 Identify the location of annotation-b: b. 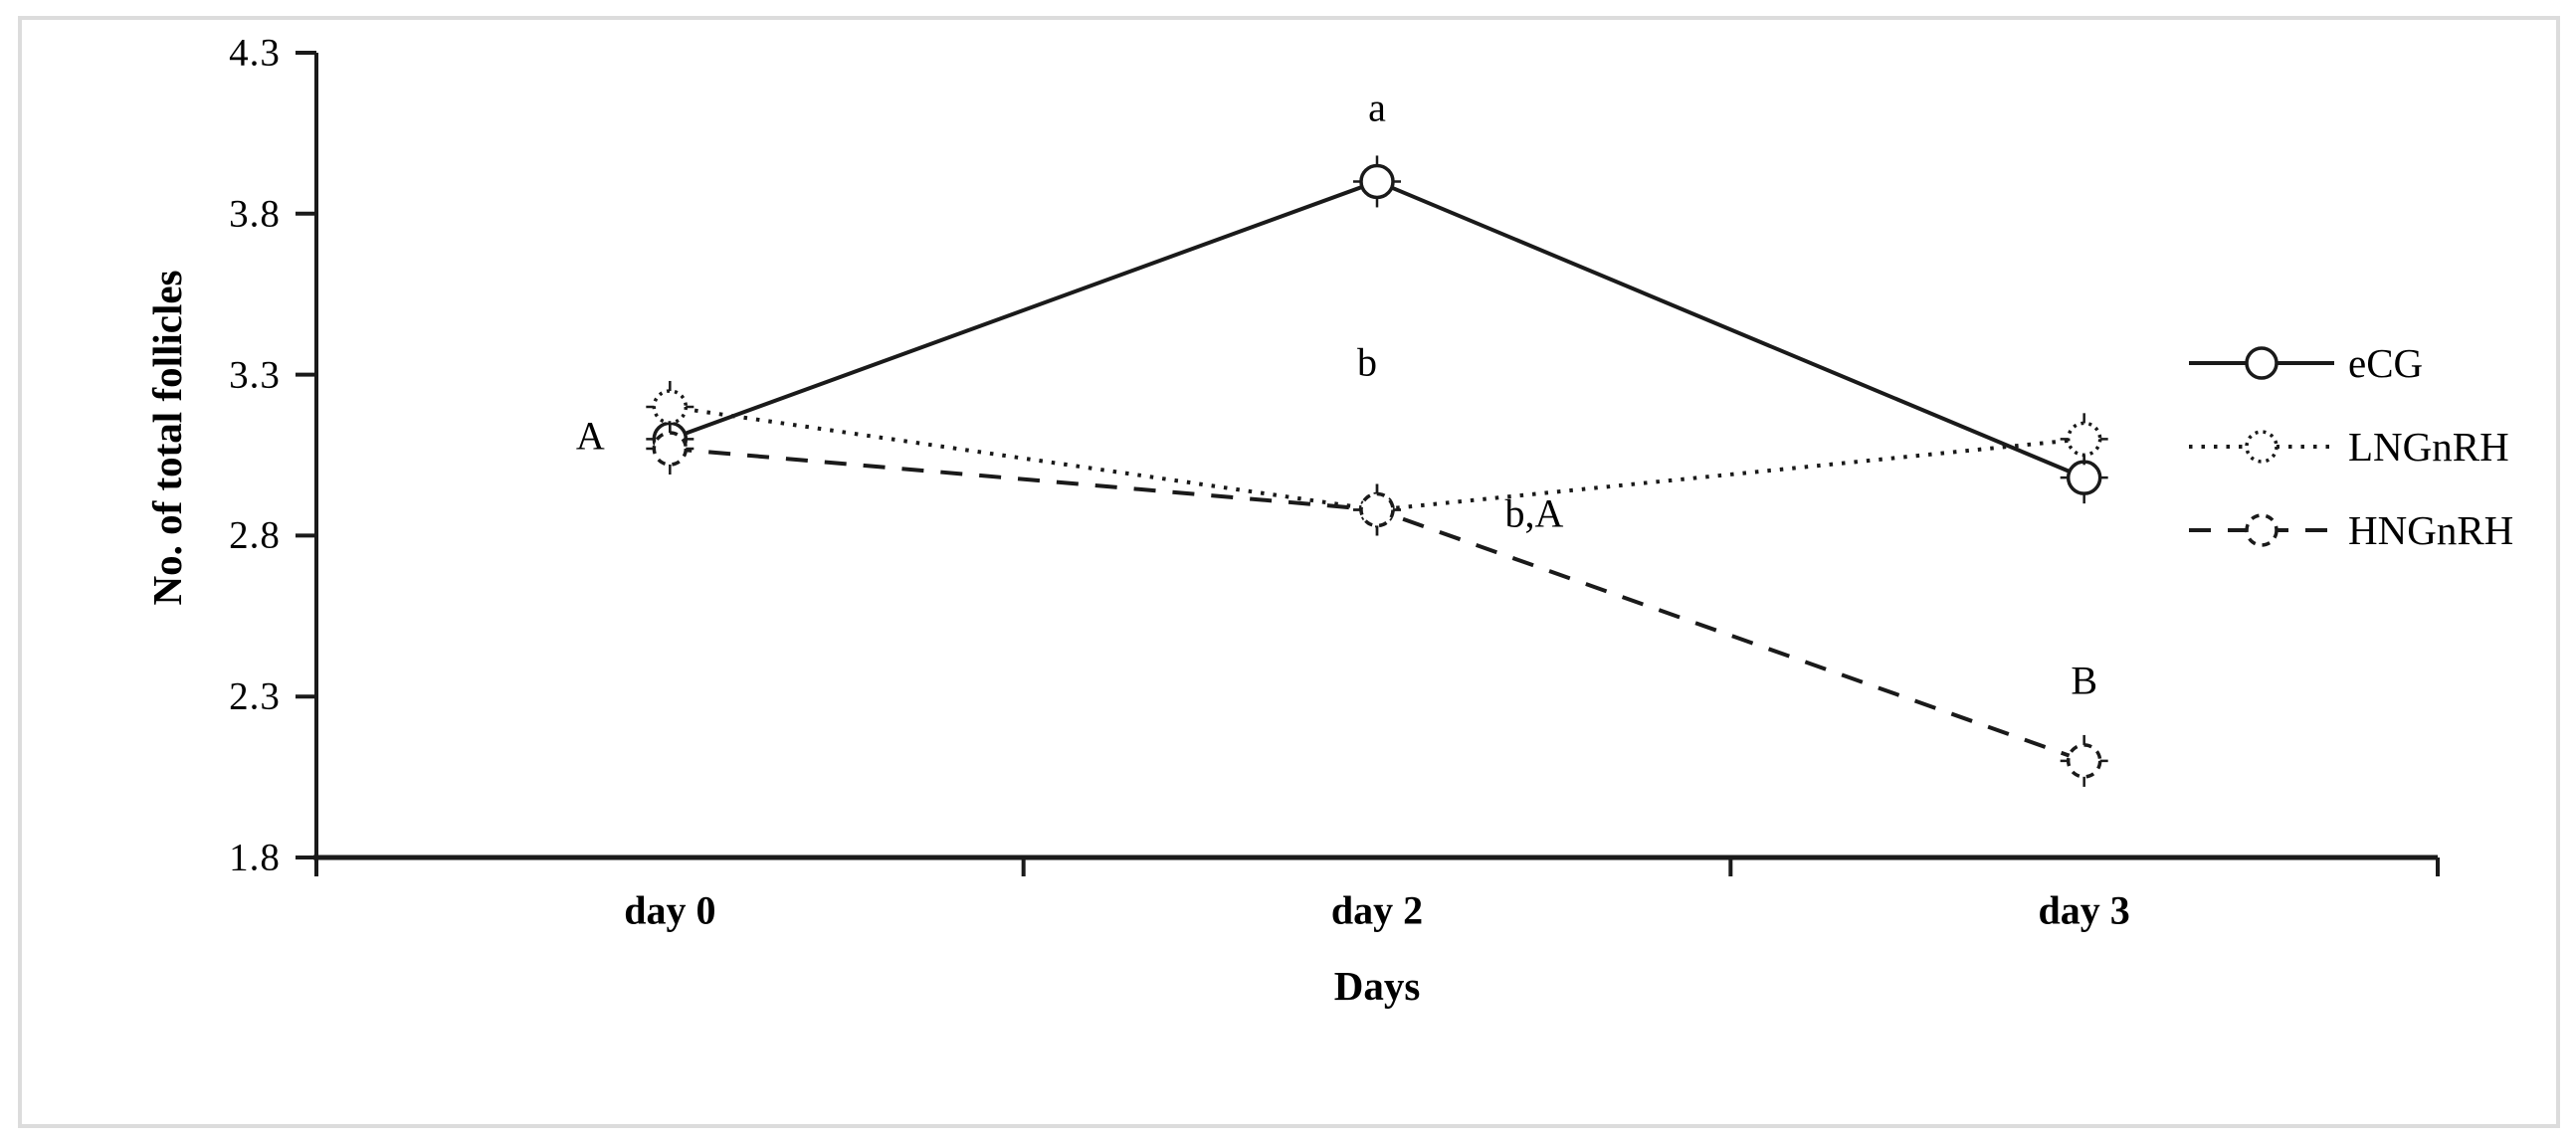
(1367, 362).